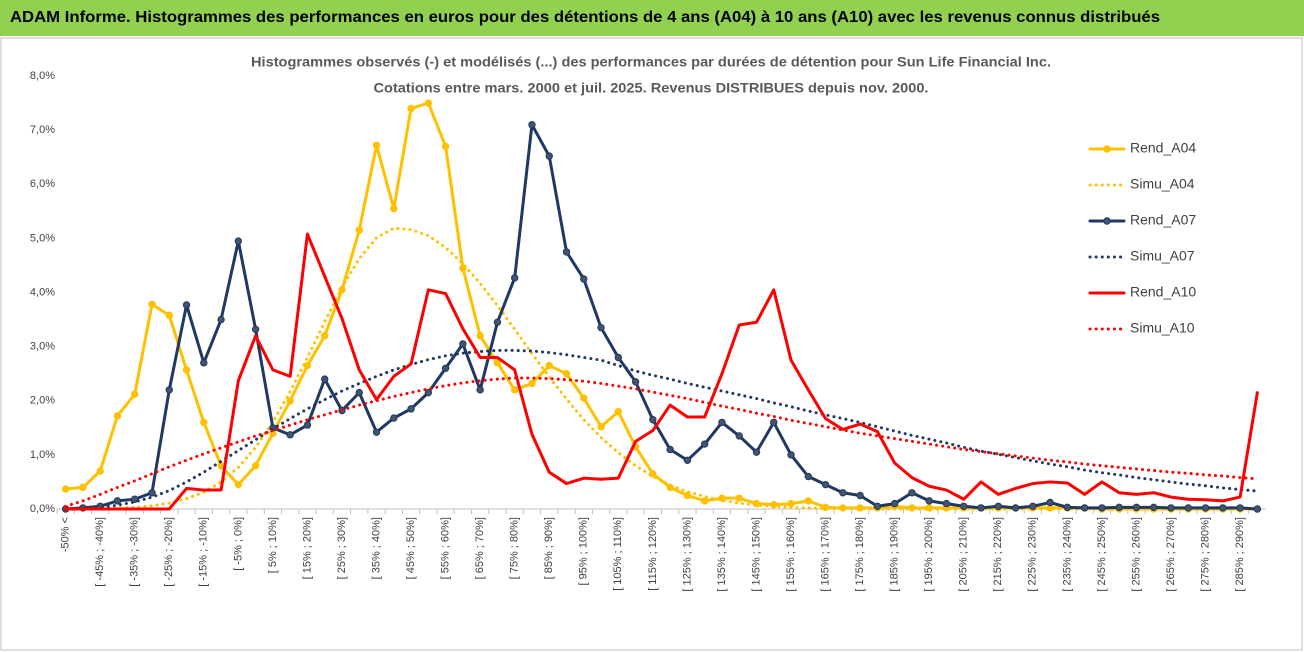 The height and width of the screenshot is (652, 1304). What do you see at coordinates (411, 548) in the screenshot?
I see `x-tick-label: [ 45% ; 50%]` at bounding box center [411, 548].